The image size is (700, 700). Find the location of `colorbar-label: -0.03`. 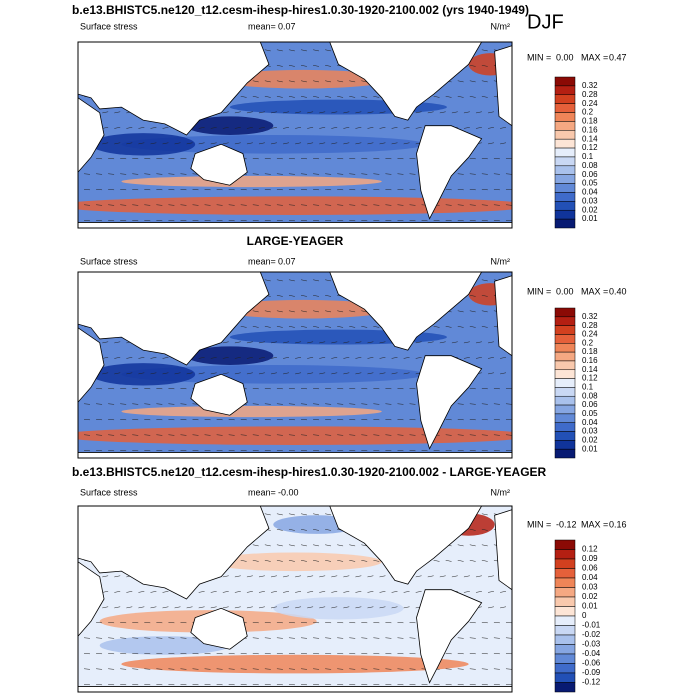

colorbar-label: -0.03 is located at coordinates (591, 644).